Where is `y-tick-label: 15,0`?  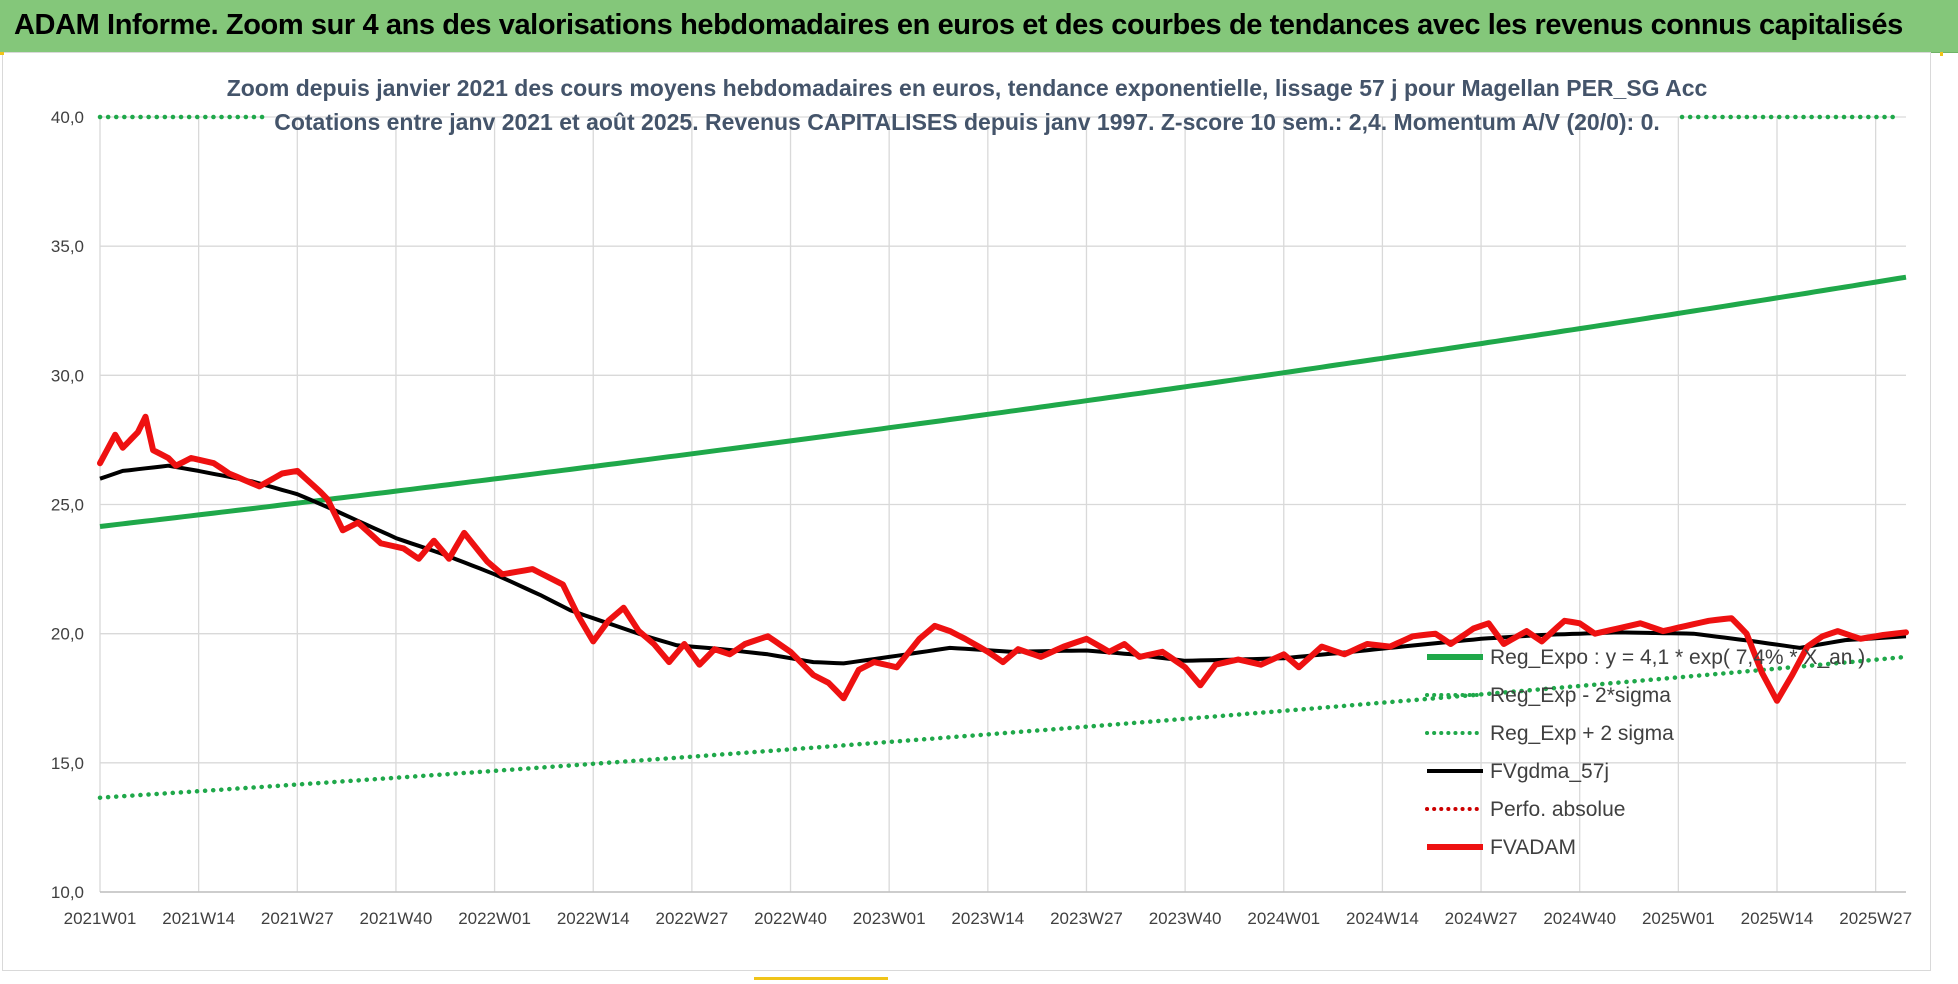
y-tick-label: 15,0 is located at coordinates (67, 763).